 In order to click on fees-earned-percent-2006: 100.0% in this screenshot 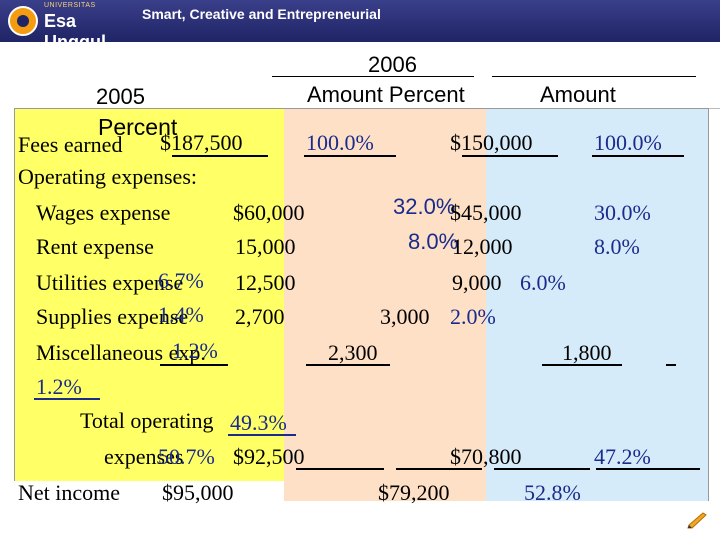, I will do `click(340, 142)`.